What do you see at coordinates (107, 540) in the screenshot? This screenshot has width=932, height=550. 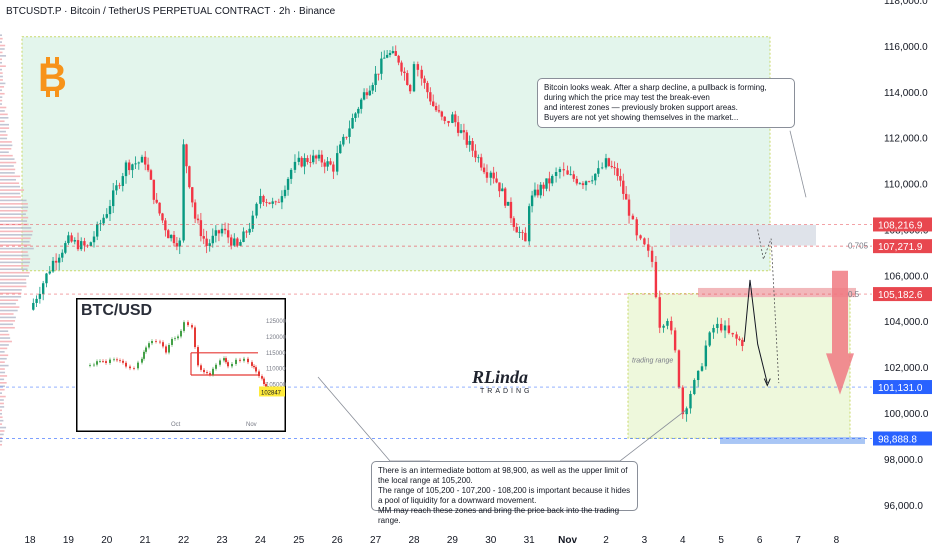 I see `x-tick-label: 20` at bounding box center [107, 540].